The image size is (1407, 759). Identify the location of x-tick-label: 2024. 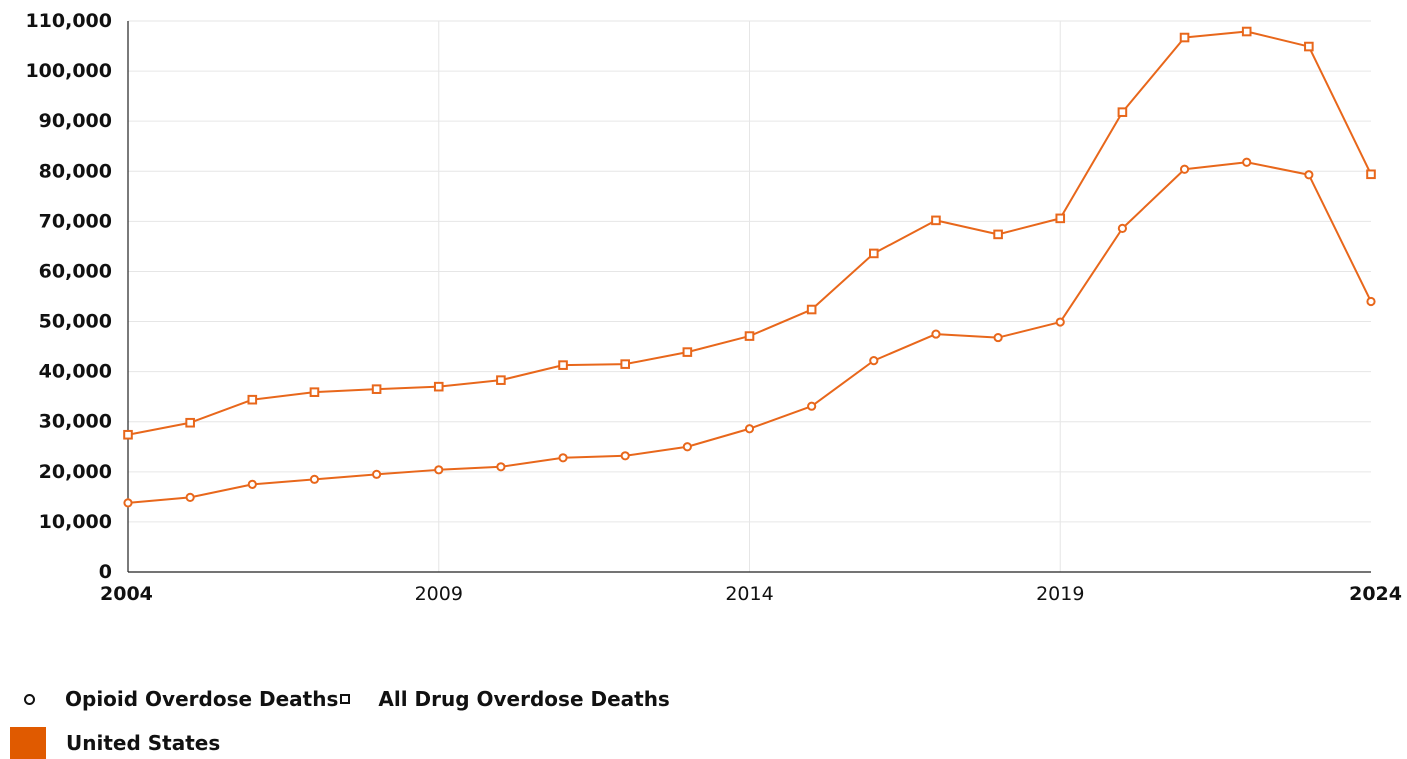
(1375, 594).